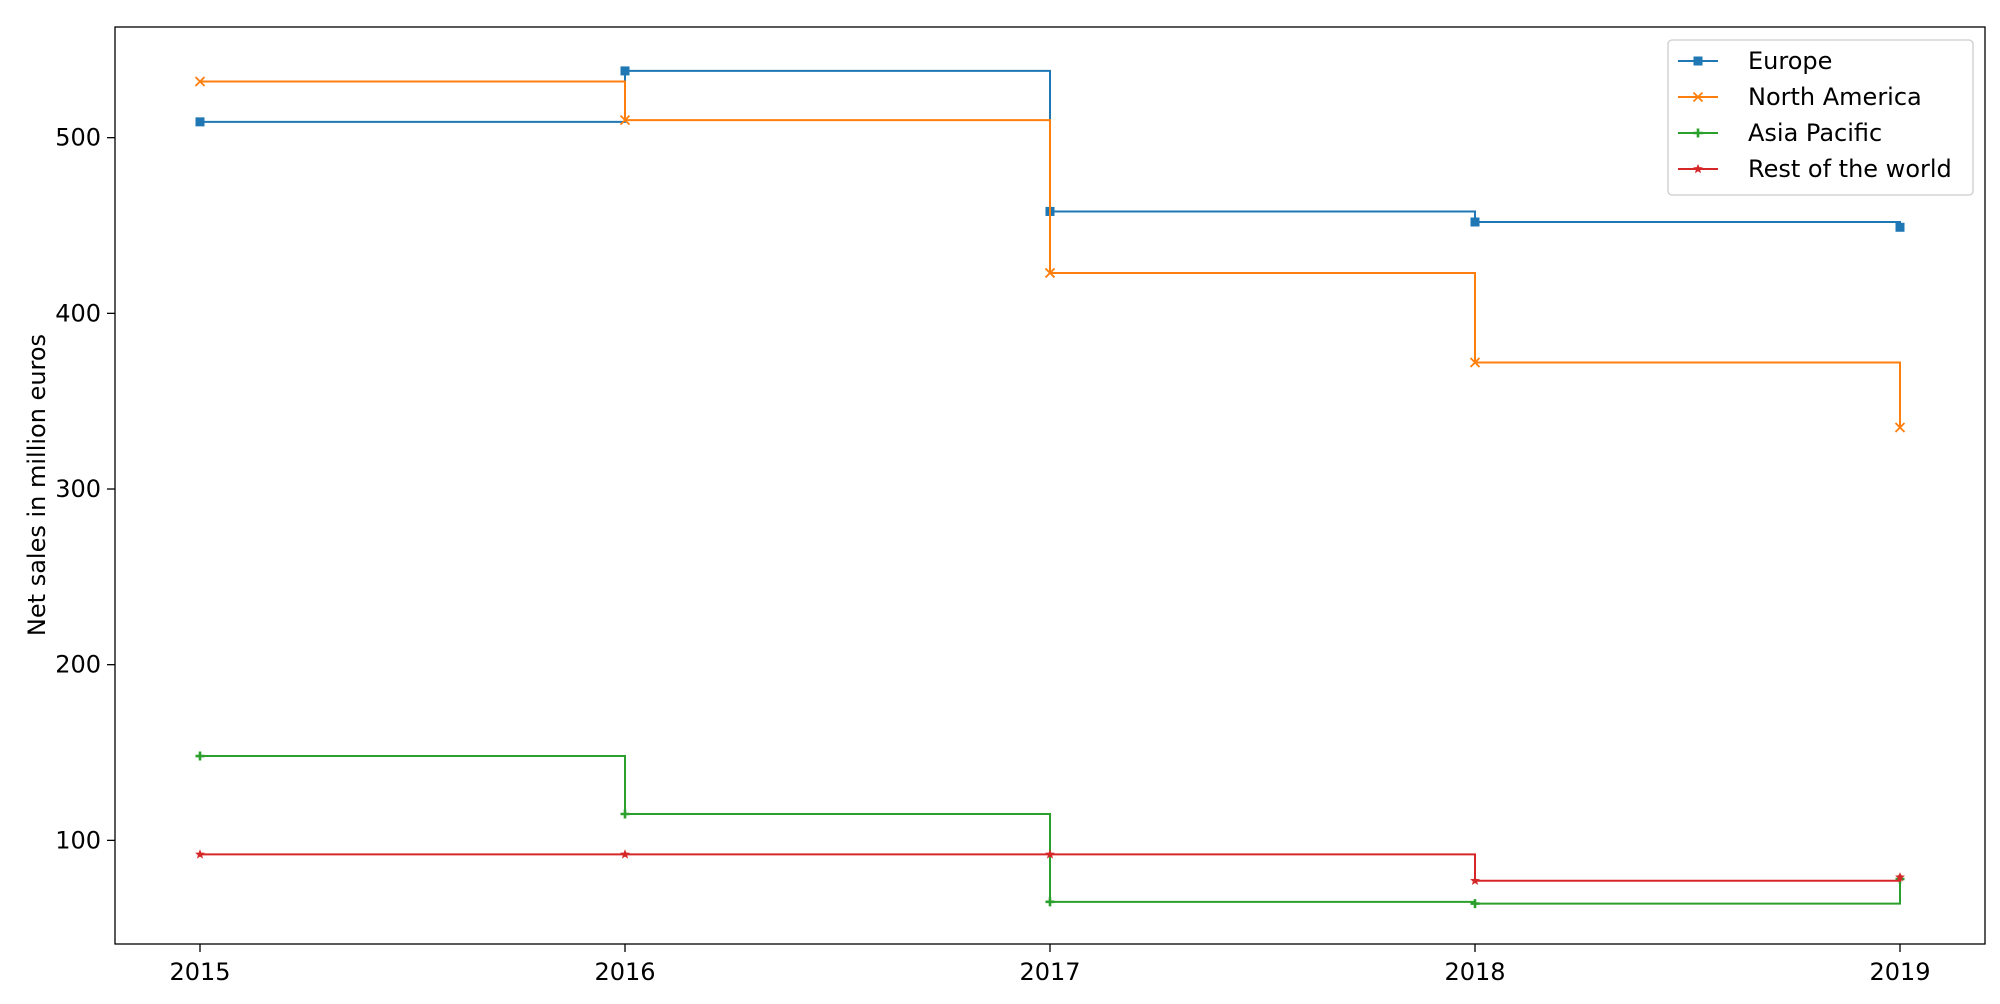  Describe the element at coordinates (78, 313) in the screenshot. I see `y-tick-label: 400` at that location.